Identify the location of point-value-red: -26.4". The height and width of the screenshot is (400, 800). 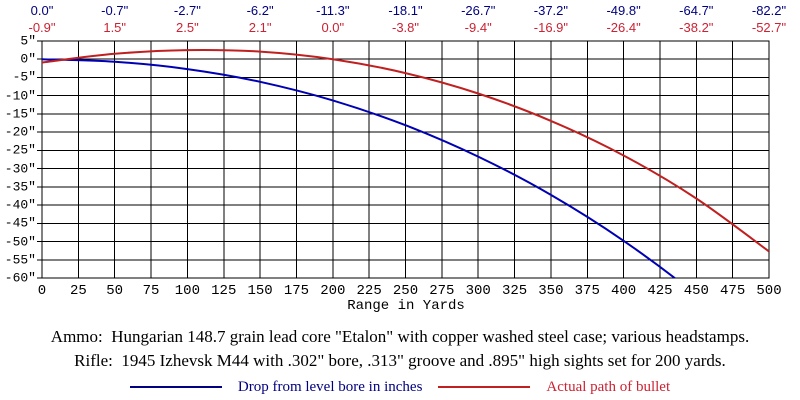
(623, 27).